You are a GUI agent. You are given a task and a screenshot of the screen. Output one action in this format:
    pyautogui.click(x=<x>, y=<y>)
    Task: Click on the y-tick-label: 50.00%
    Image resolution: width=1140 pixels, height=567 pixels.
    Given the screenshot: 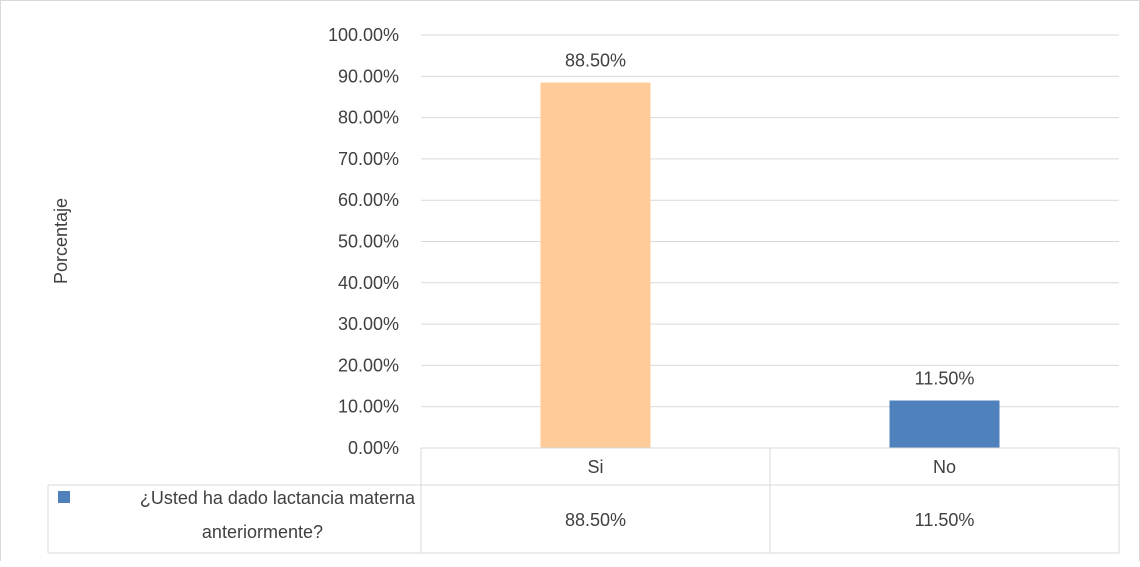 What is the action you would take?
    pyautogui.click(x=368, y=242)
    